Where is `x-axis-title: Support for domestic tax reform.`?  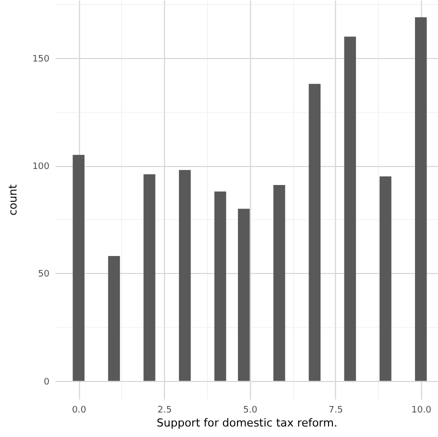 x-axis-title: Support for domestic tax reform. is located at coordinates (247, 423).